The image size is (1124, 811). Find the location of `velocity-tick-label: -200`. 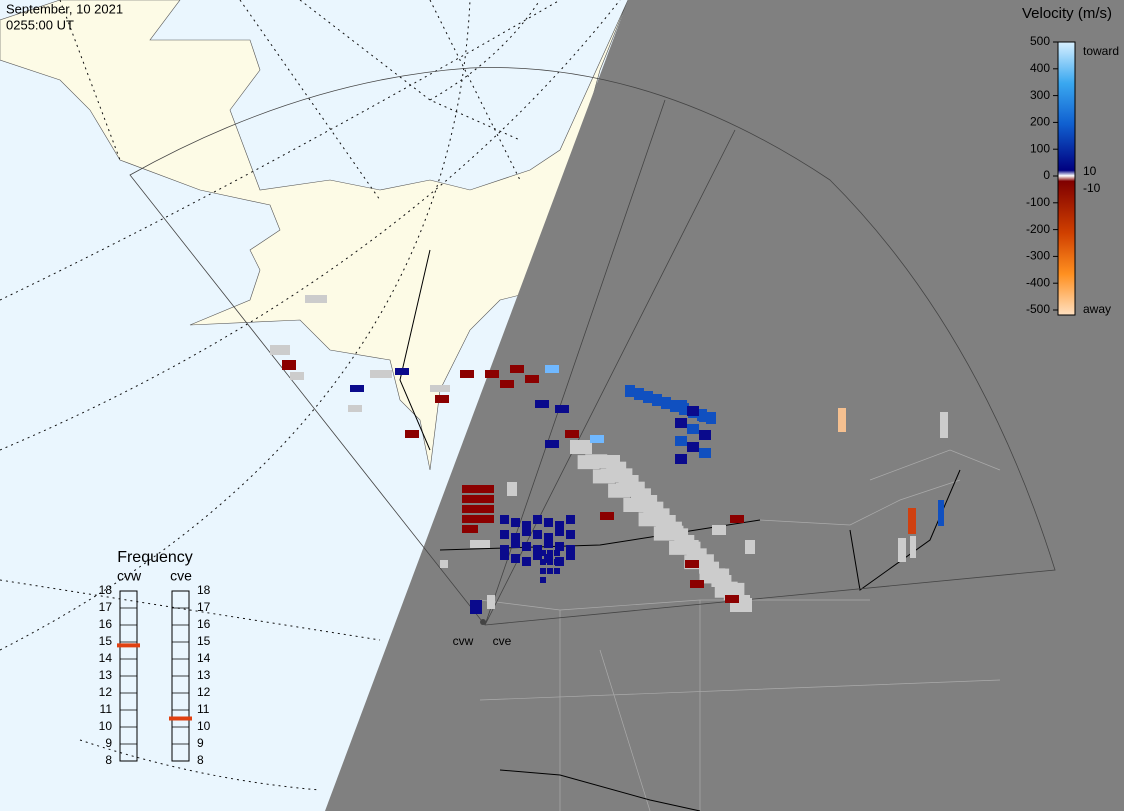

velocity-tick-label: -200 is located at coordinates (1038, 229).